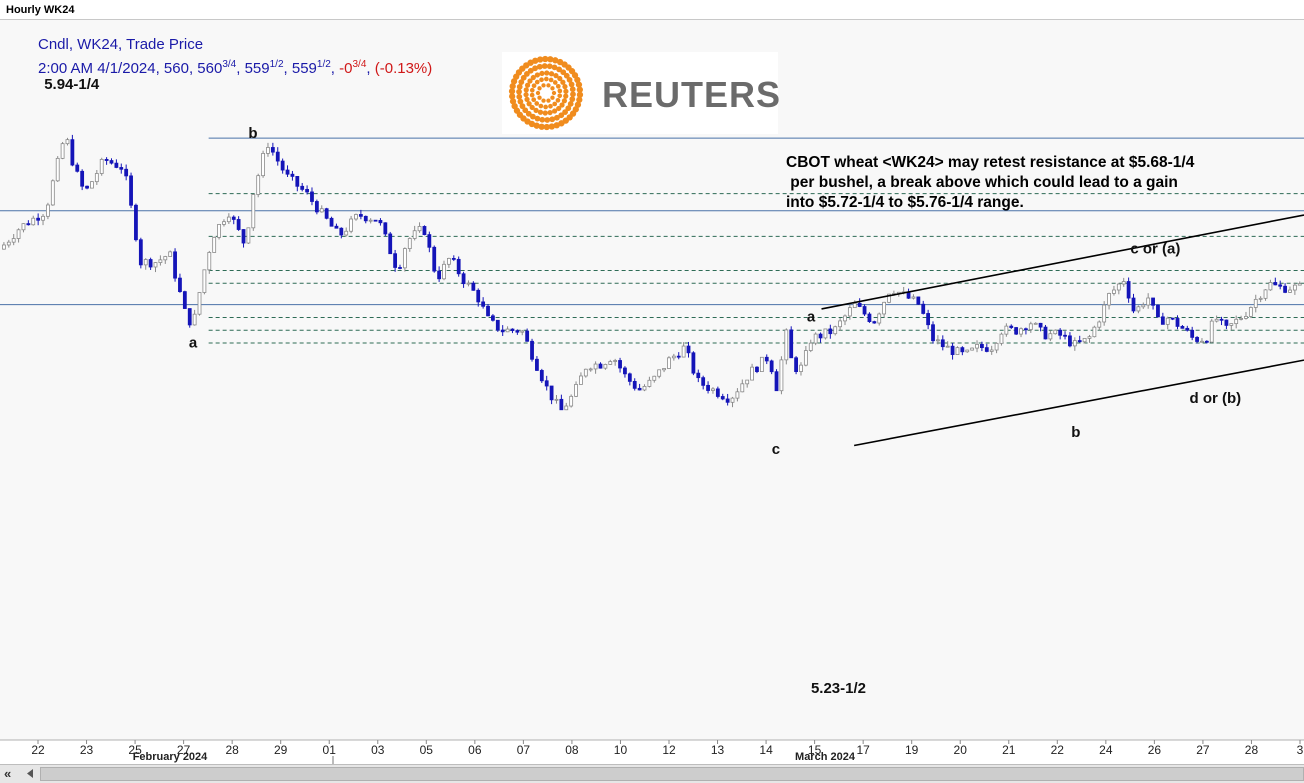  I want to click on x-tick-label: 08, so click(572, 750).